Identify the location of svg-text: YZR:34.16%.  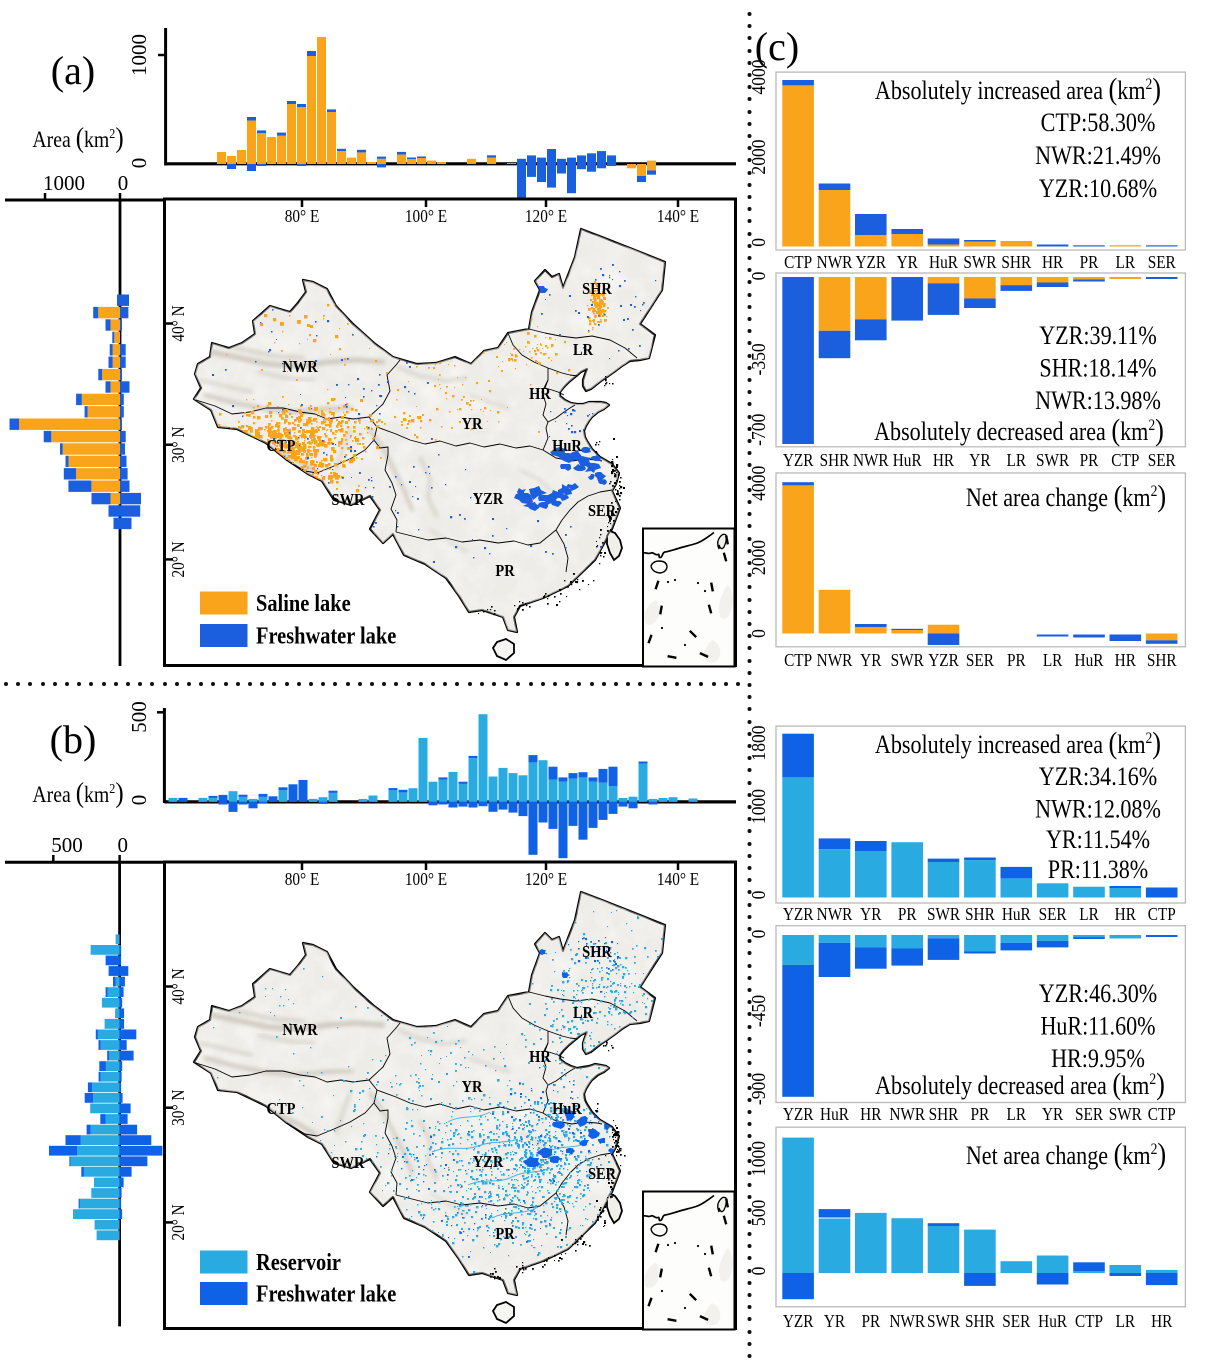
(1098, 777).